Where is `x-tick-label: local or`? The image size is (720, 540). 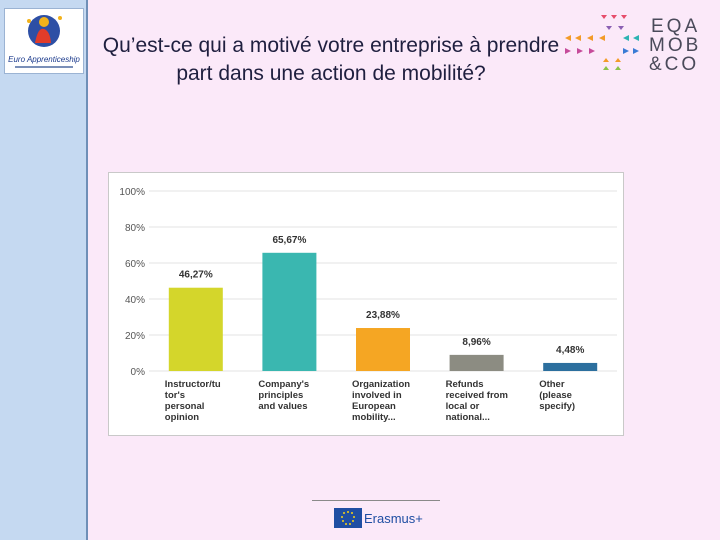 x-tick-label: local or is located at coordinates (463, 406).